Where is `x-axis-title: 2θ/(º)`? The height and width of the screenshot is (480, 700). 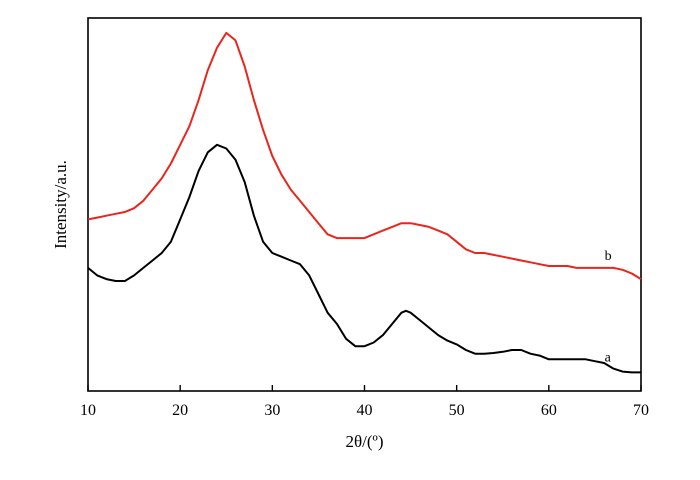 x-axis-title: 2θ/(º) is located at coordinates (365, 441).